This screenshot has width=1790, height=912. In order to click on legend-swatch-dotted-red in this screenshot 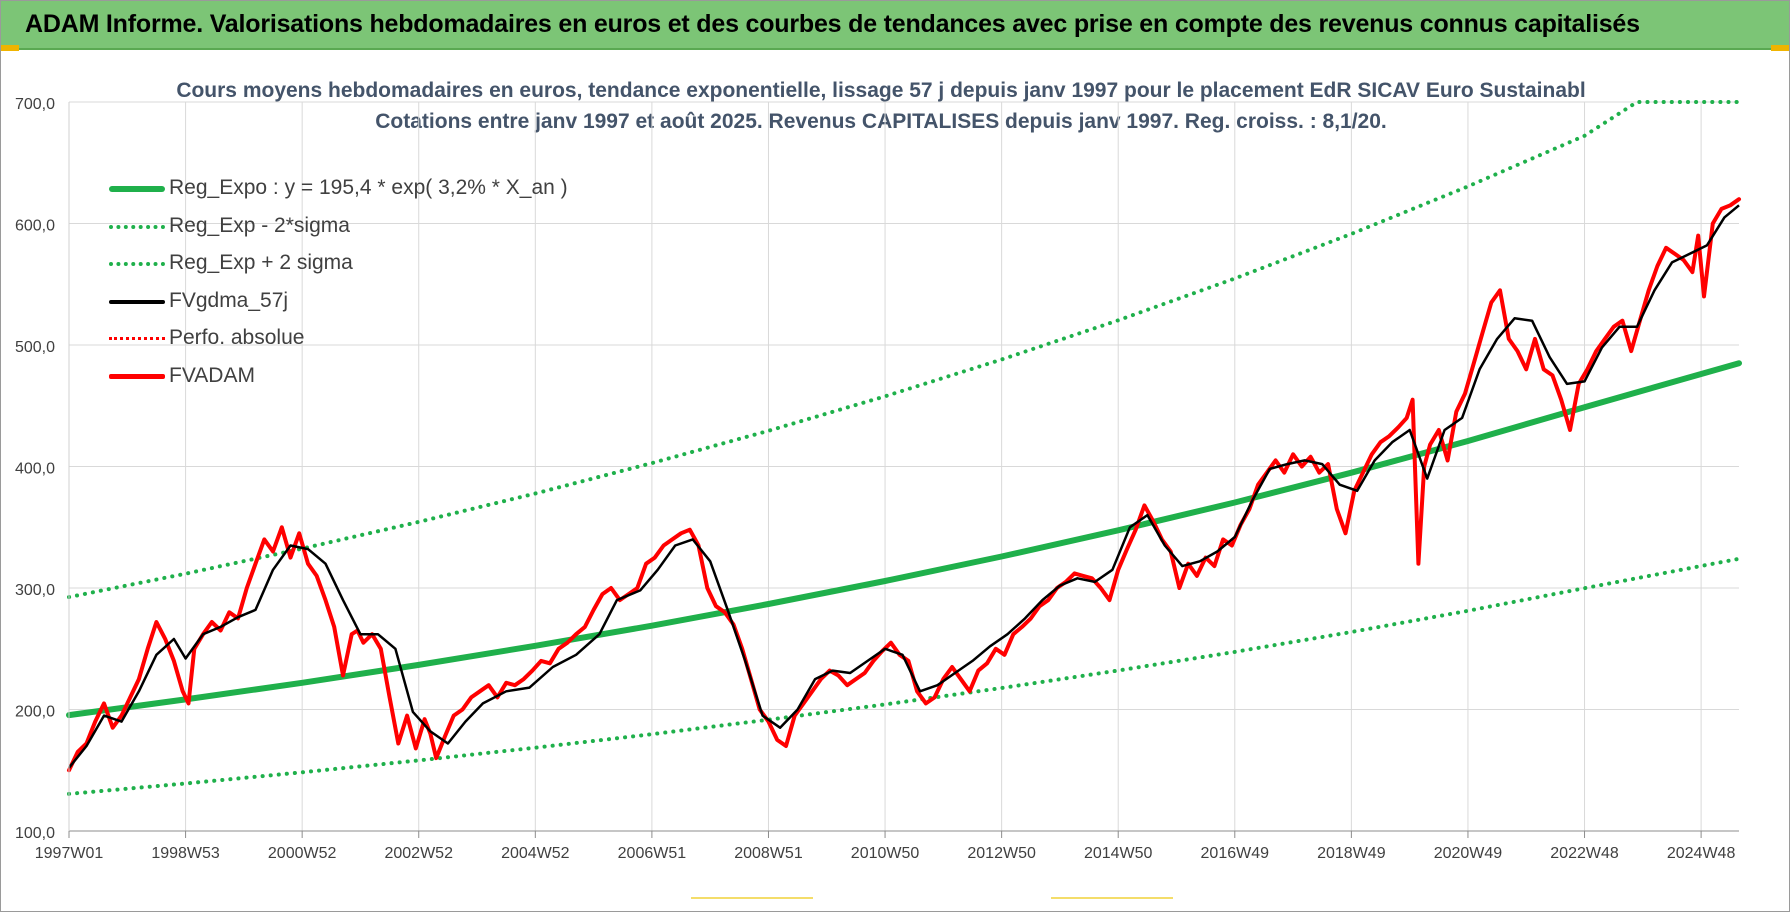, I will do `click(137, 338)`.